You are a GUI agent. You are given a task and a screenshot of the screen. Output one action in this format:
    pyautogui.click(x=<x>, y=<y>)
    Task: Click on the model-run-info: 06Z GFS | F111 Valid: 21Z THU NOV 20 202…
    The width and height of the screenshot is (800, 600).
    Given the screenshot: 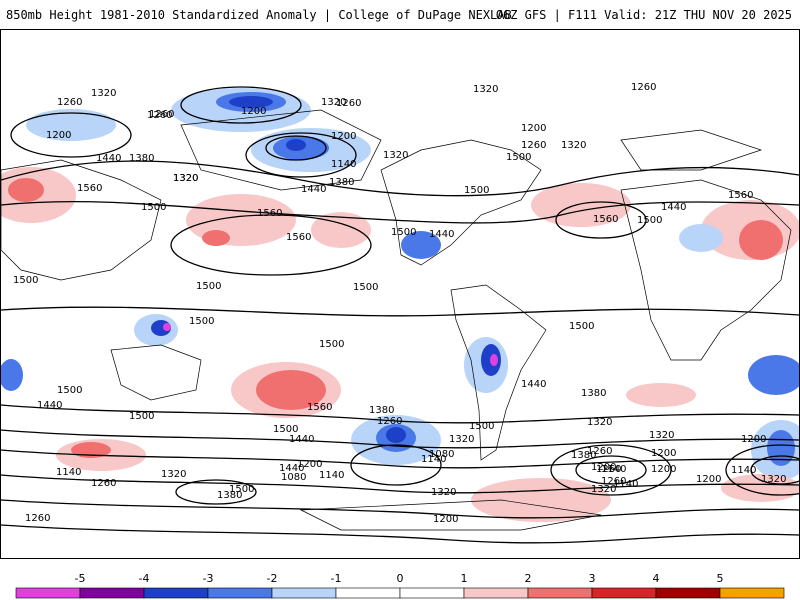 What is the action you would take?
    pyautogui.click(x=643, y=15)
    